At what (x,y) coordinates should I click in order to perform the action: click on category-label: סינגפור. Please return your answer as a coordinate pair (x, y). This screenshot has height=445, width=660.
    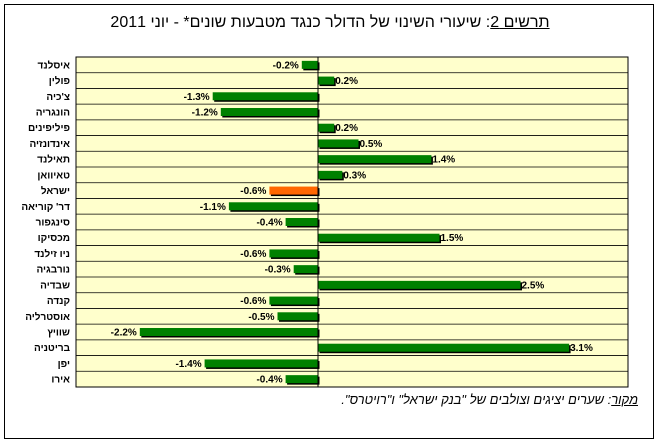
    Looking at the image, I should click on (53, 223).